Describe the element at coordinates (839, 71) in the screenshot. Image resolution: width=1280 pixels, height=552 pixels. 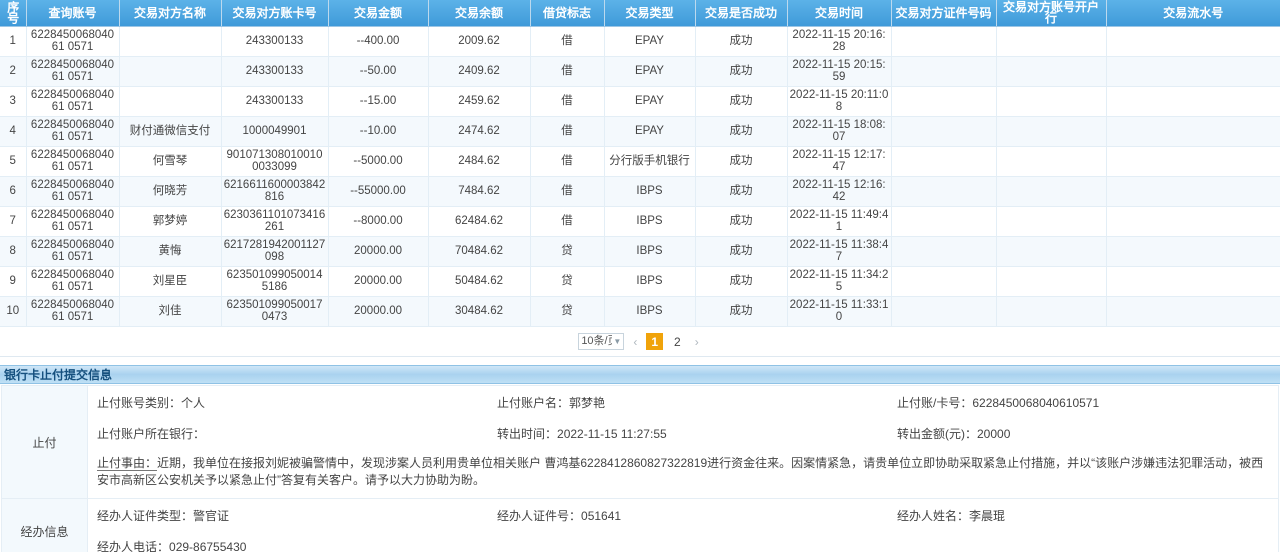
I see `cell-txn-time: 2022-11-15 20:15:59` at that location.